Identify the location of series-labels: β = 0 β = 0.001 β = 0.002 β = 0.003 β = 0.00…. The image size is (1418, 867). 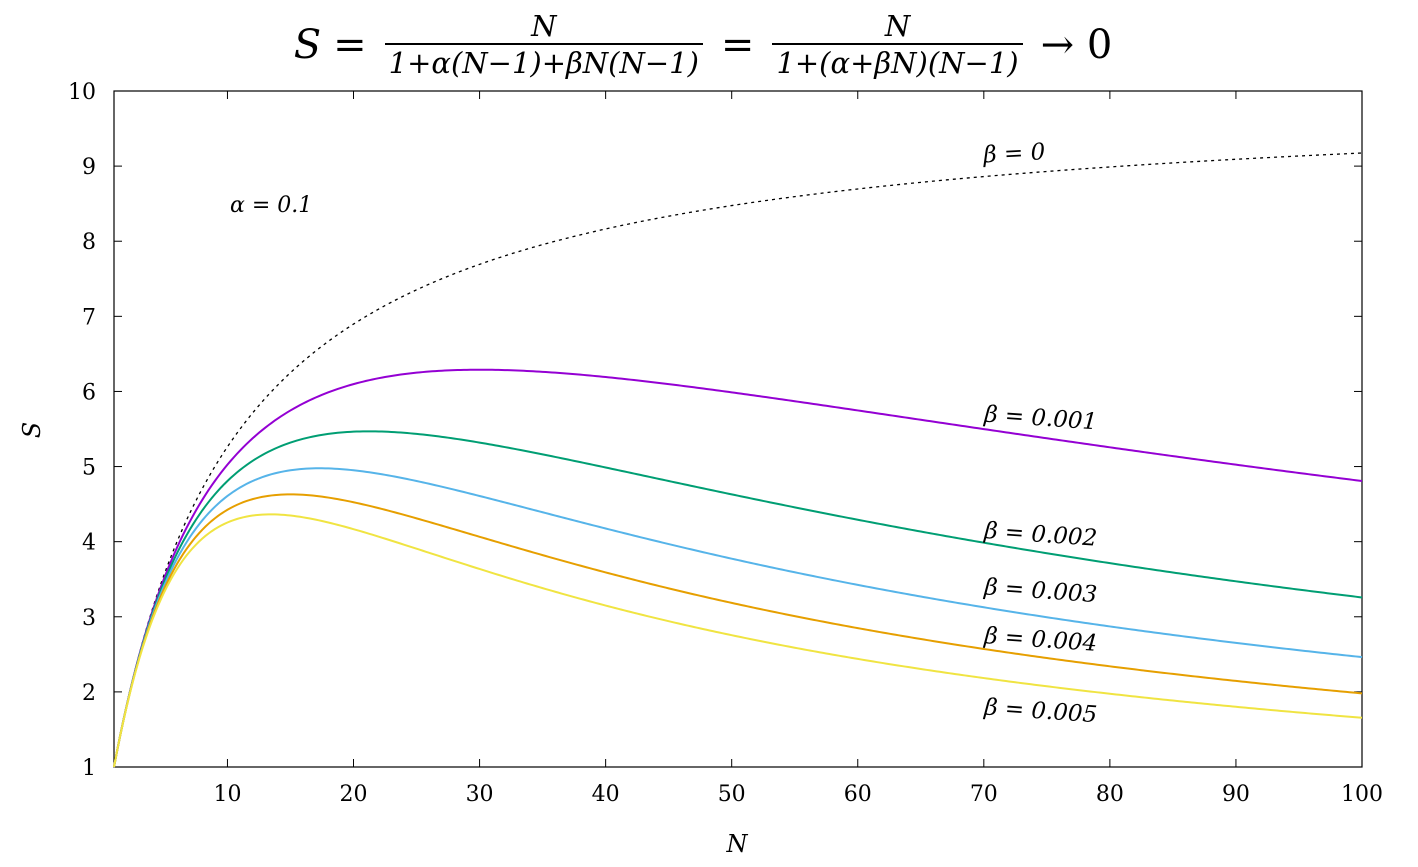
(1040, 433).